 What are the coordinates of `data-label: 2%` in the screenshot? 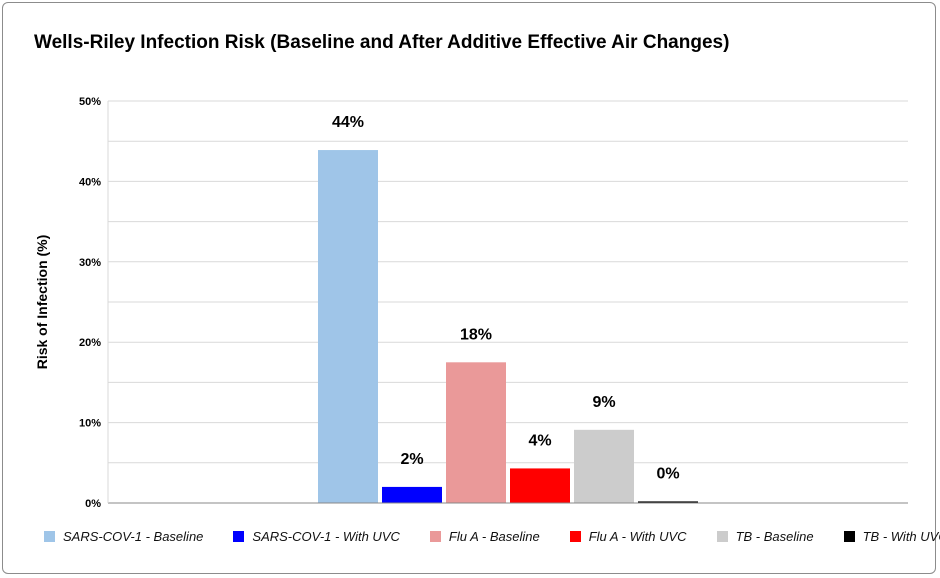 It's located at (411, 459).